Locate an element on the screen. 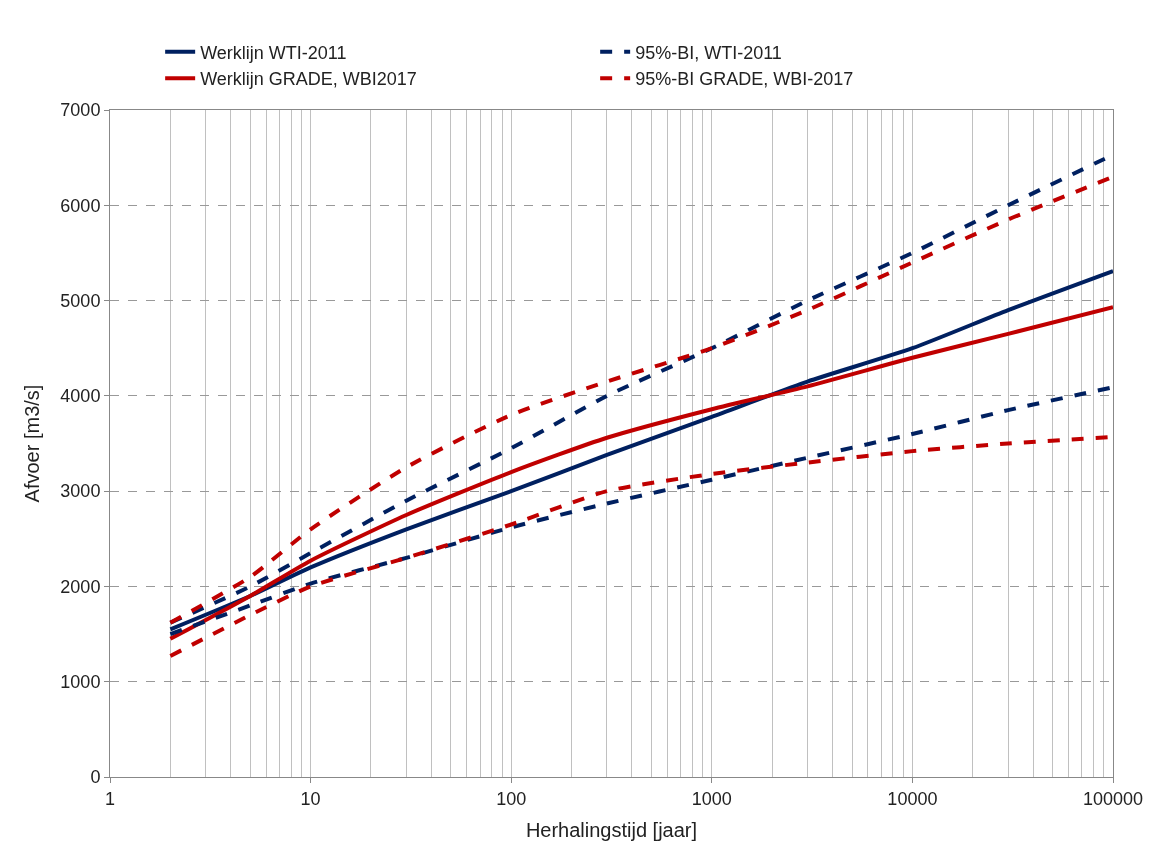 Image resolution: width=1155 pixels, height=857 pixels. y-tick-label: 4000 is located at coordinates (80, 396).